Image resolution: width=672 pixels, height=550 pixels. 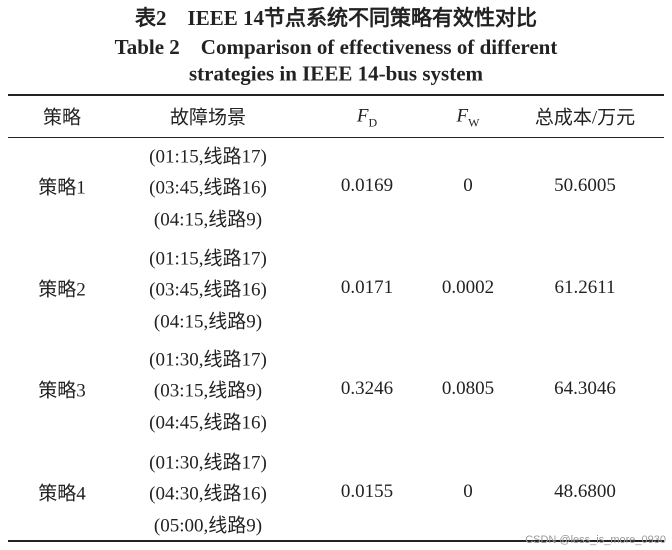 I want to click on subscript: W, so click(x=474, y=122).